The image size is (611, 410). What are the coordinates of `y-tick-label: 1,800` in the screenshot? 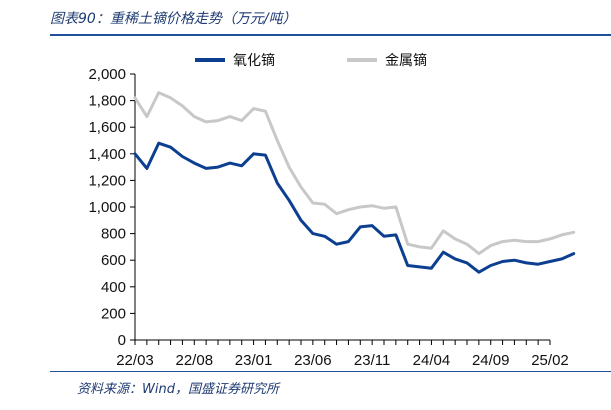 It's located at (107, 101).